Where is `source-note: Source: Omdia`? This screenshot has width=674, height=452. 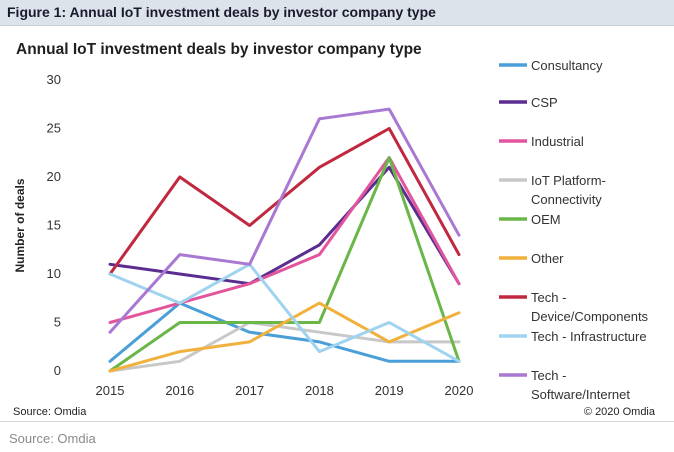 source-note: Source: Omdia is located at coordinates (50, 412).